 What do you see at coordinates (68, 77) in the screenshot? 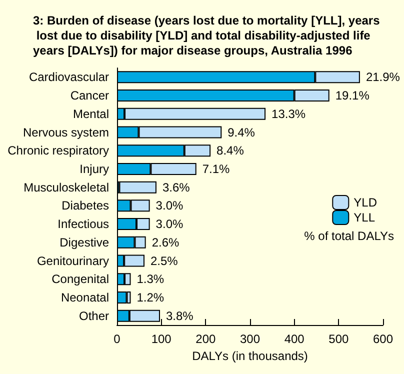
I see `y-tick-label: Cardiovascular` at bounding box center [68, 77].